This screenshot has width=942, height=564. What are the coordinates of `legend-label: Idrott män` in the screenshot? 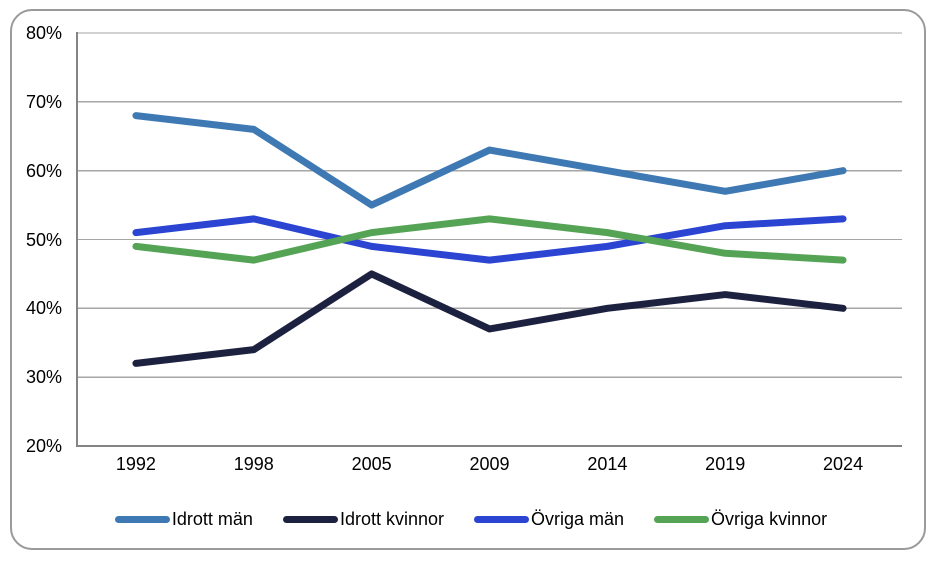 It's located at (212, 519).